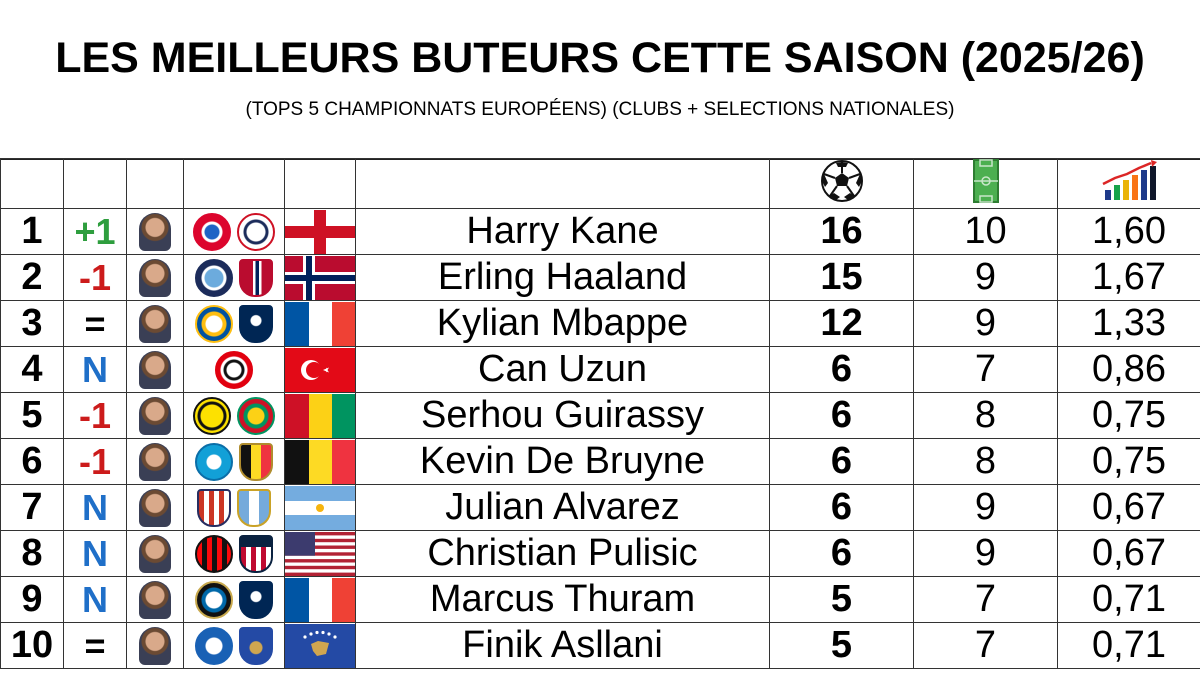  I want to click on table-row: 1 +1 Harry Kane 16 10 1,60, so click(600, 231).